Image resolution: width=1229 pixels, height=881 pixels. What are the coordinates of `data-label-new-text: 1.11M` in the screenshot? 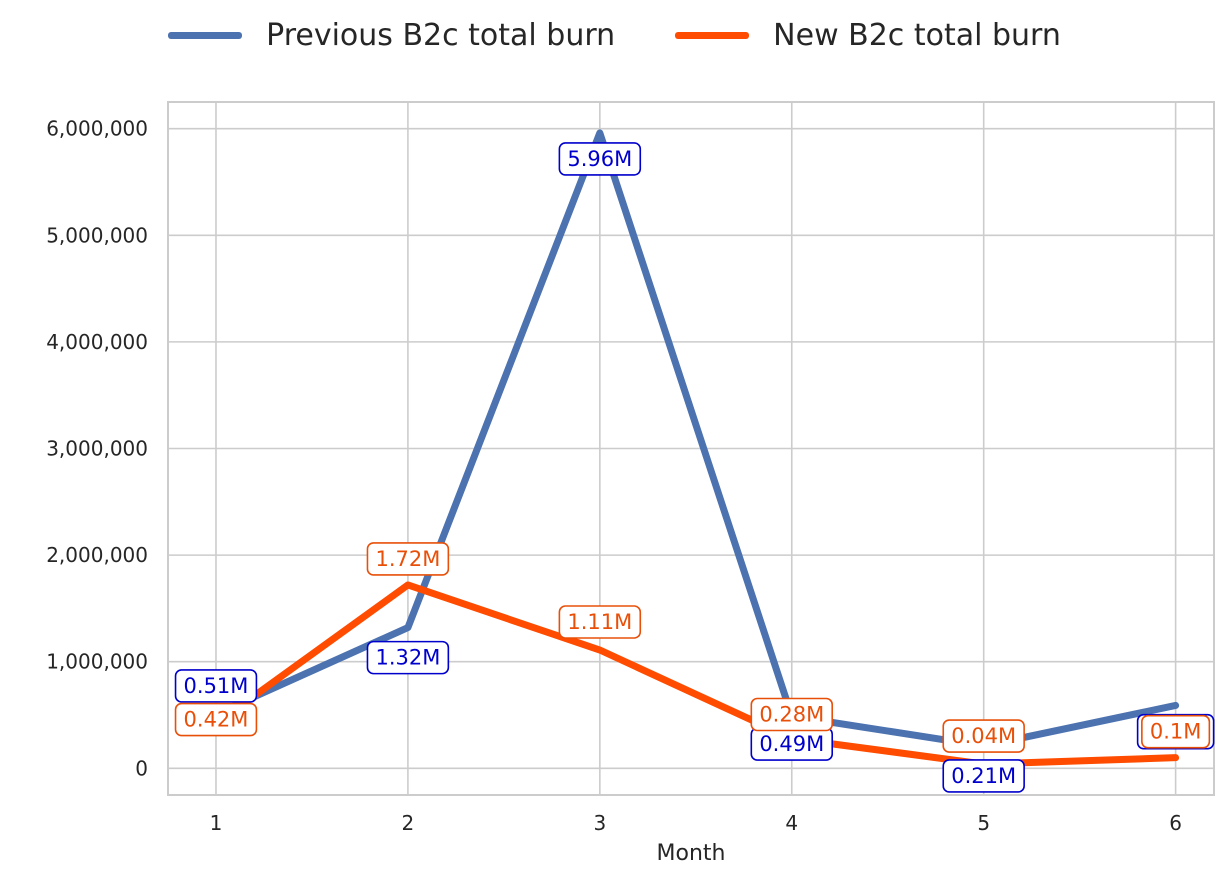 It's located at (599, 622).